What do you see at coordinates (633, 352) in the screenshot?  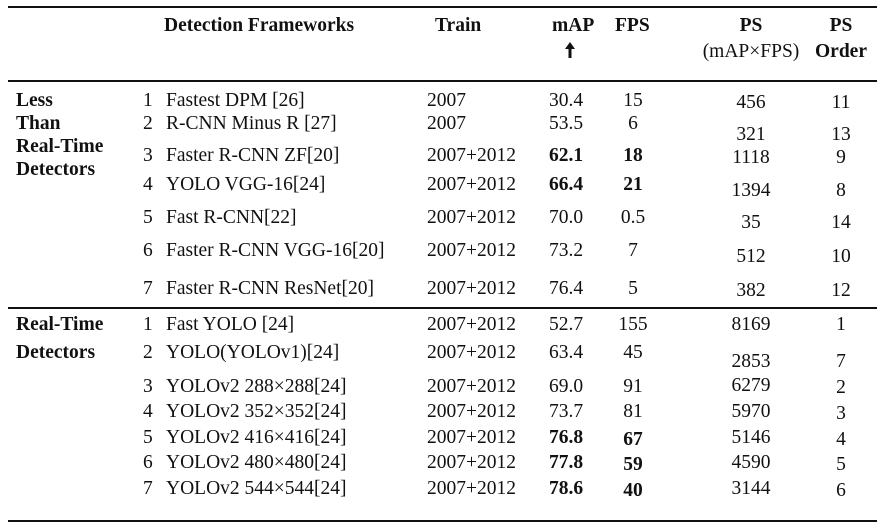 I see `fps-value: 45` at bounding box center [633, 352].